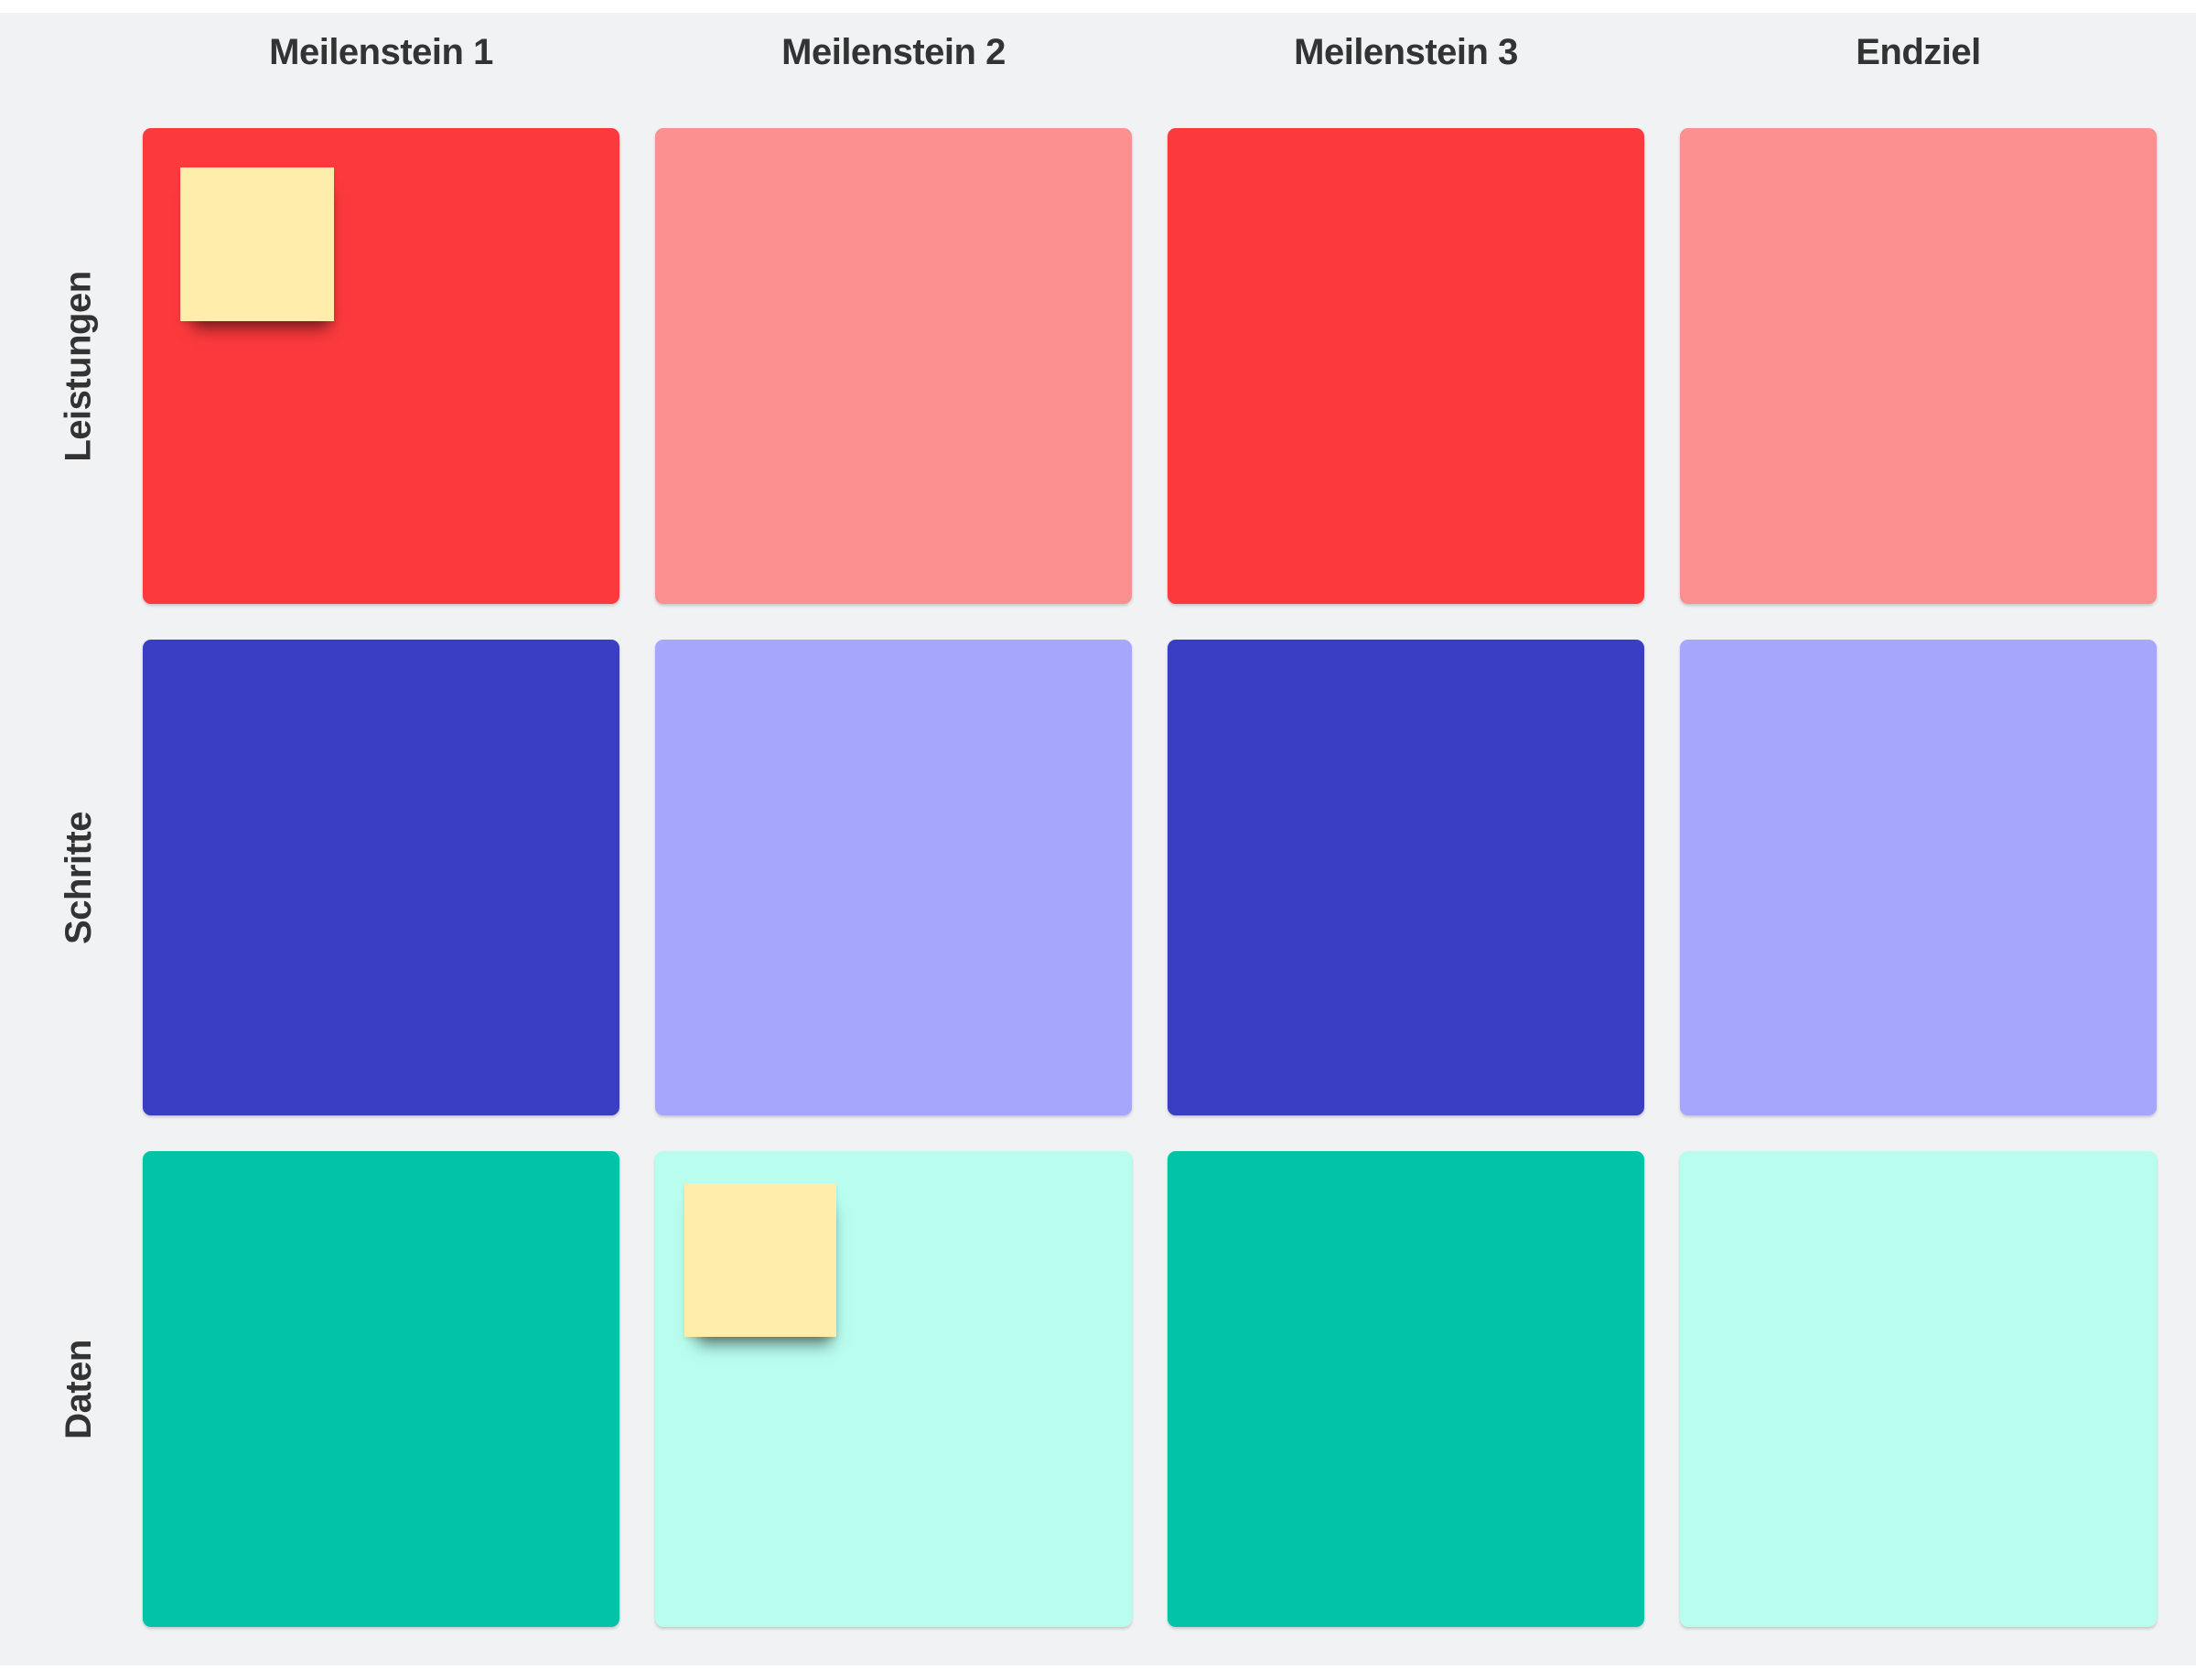 Image resolution: width=2196 pixels, height=1680 pixels. Describe the element at coordinates (1098, 6) in the screenshot. I see `page-margin-top` at that location.